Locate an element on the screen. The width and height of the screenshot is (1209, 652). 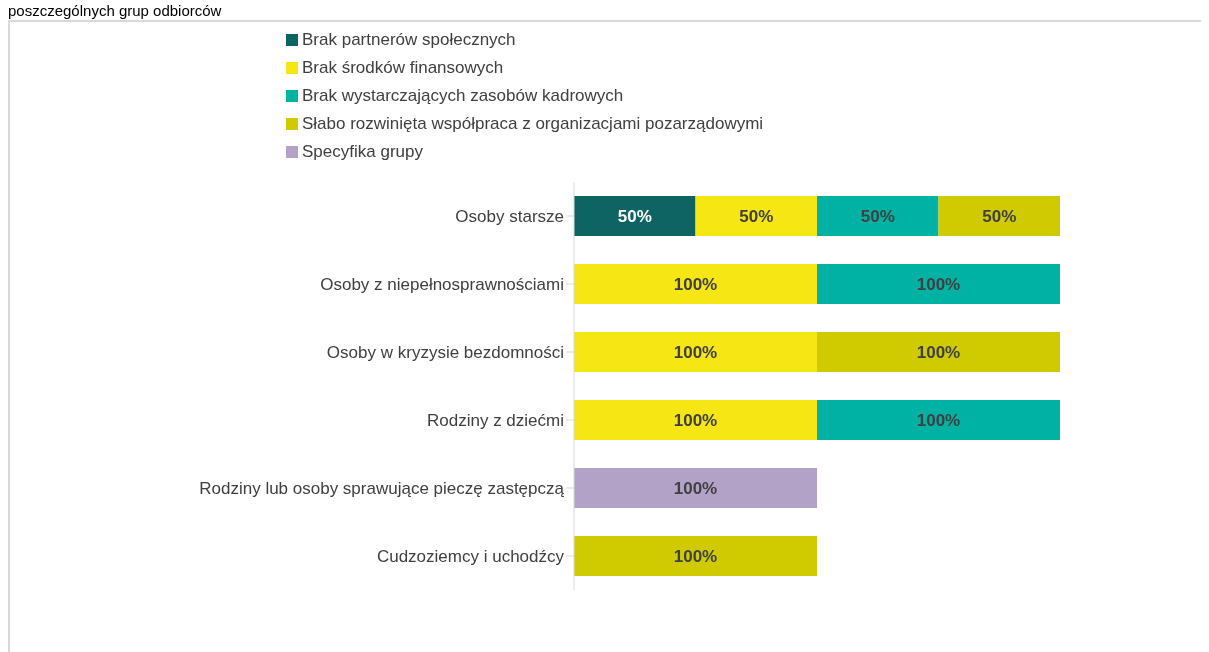
legend-label: Brak wystarczających zasobów kadrowych is located at coordinates (463, 96).